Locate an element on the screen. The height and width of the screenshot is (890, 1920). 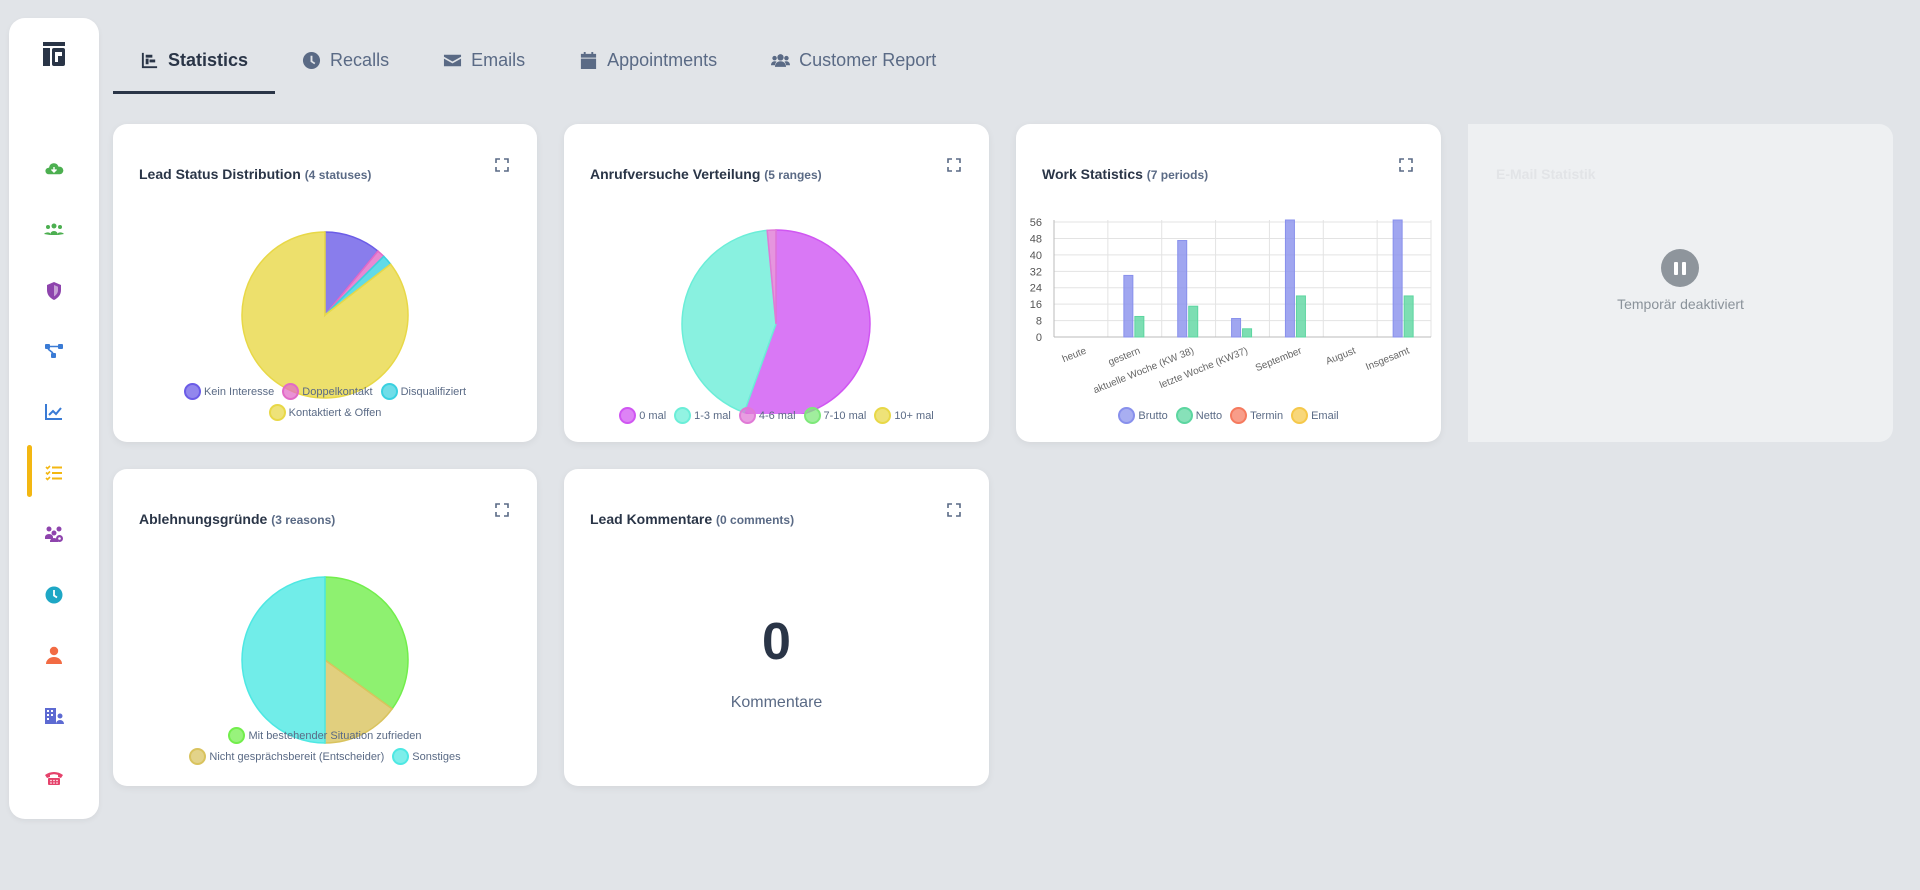
envelope-icon is located at coordinates (453, 60).